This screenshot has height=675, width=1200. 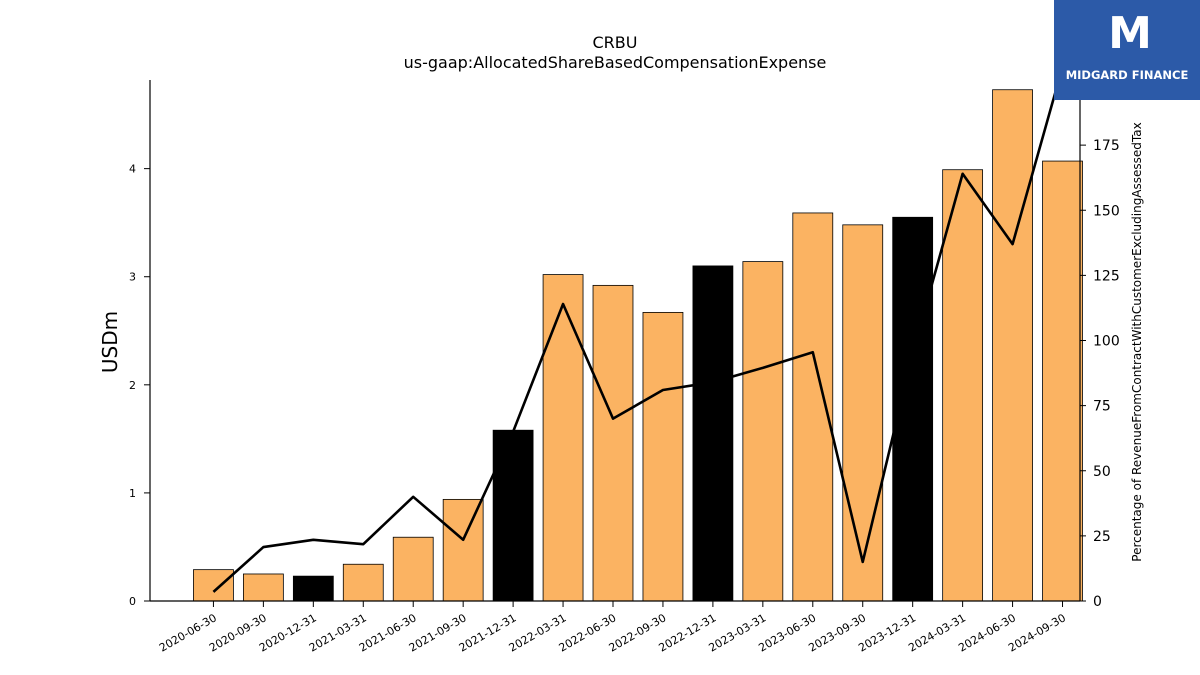 What do you see at coordinates (1130, 33) in the screenshot?
I see `logo-mark-icon: M` at bounding box center [1130, 33].